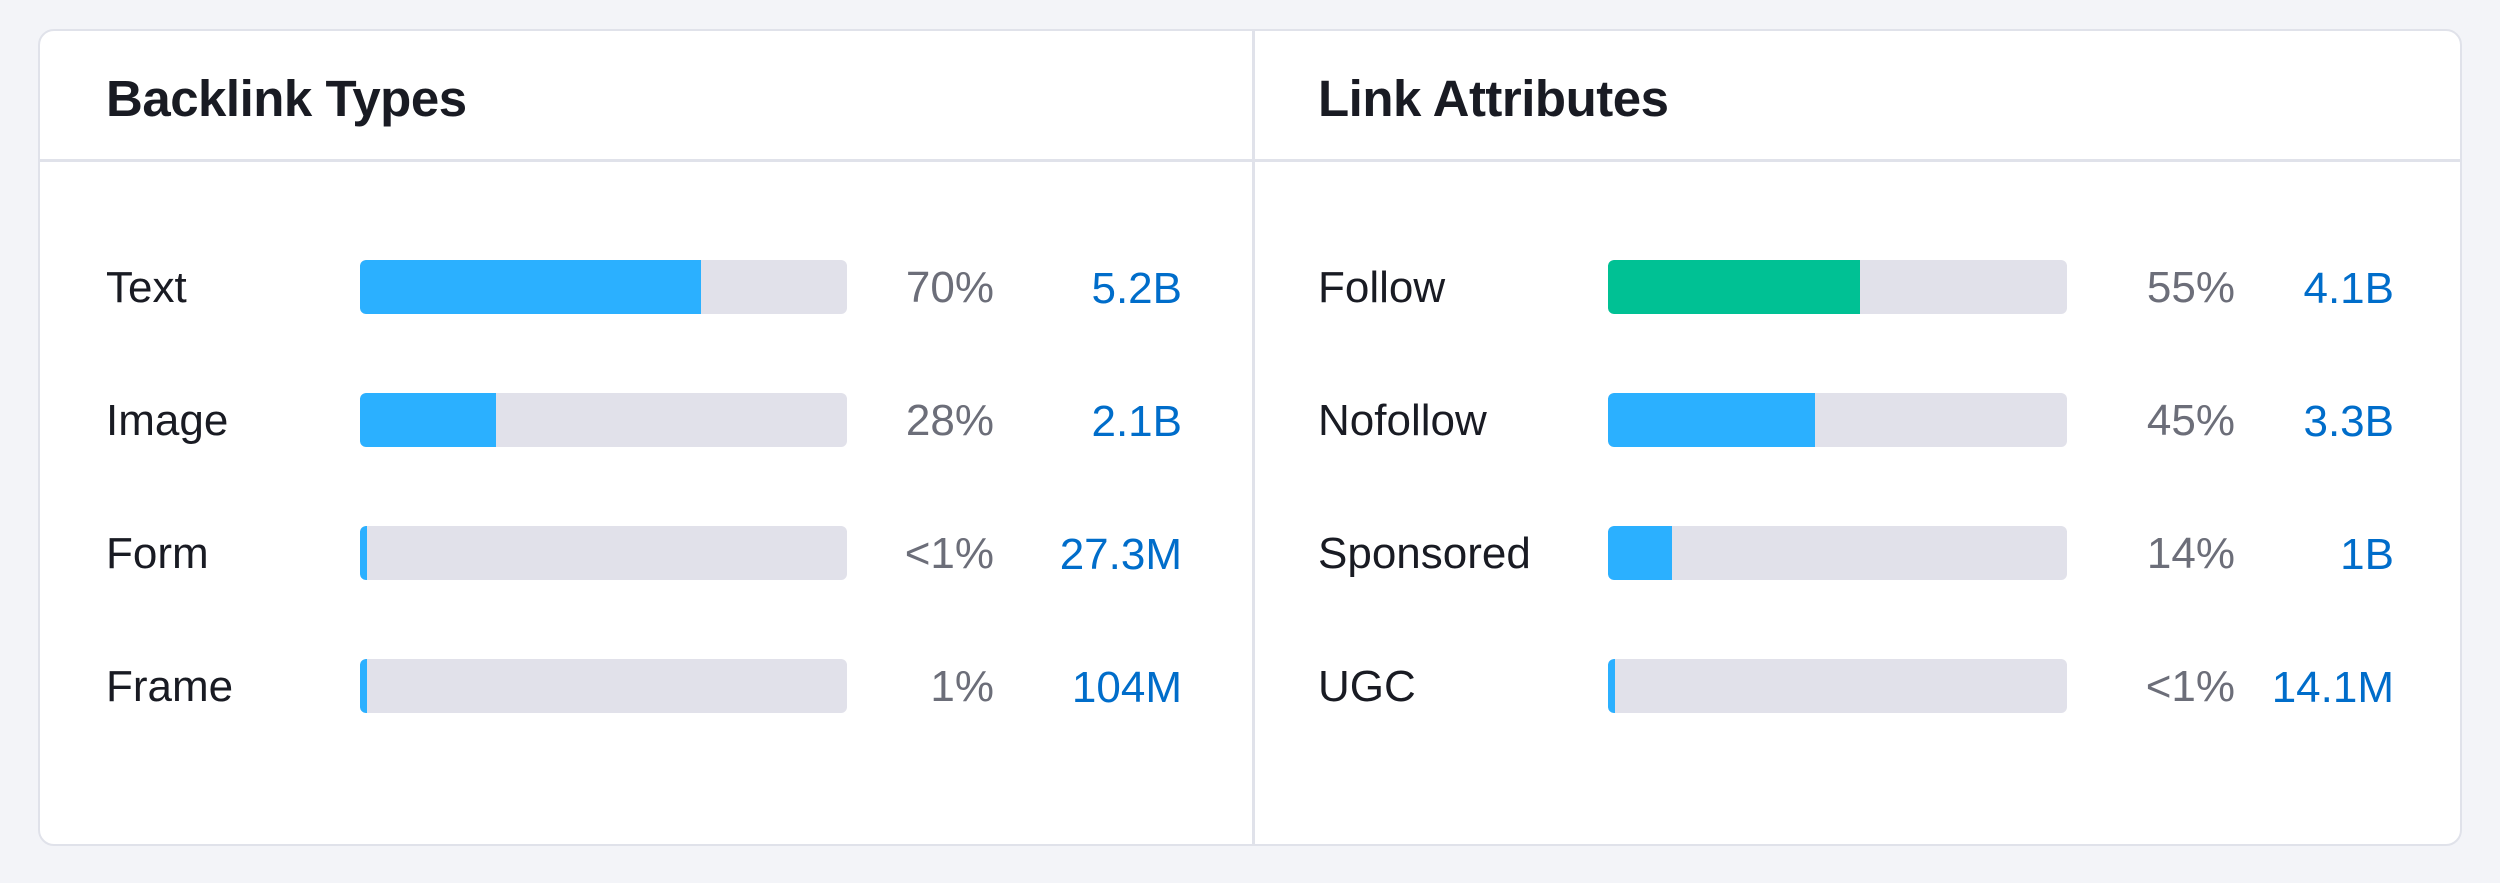  I want to click on row-count-link: 104M, so click(1126, 687).